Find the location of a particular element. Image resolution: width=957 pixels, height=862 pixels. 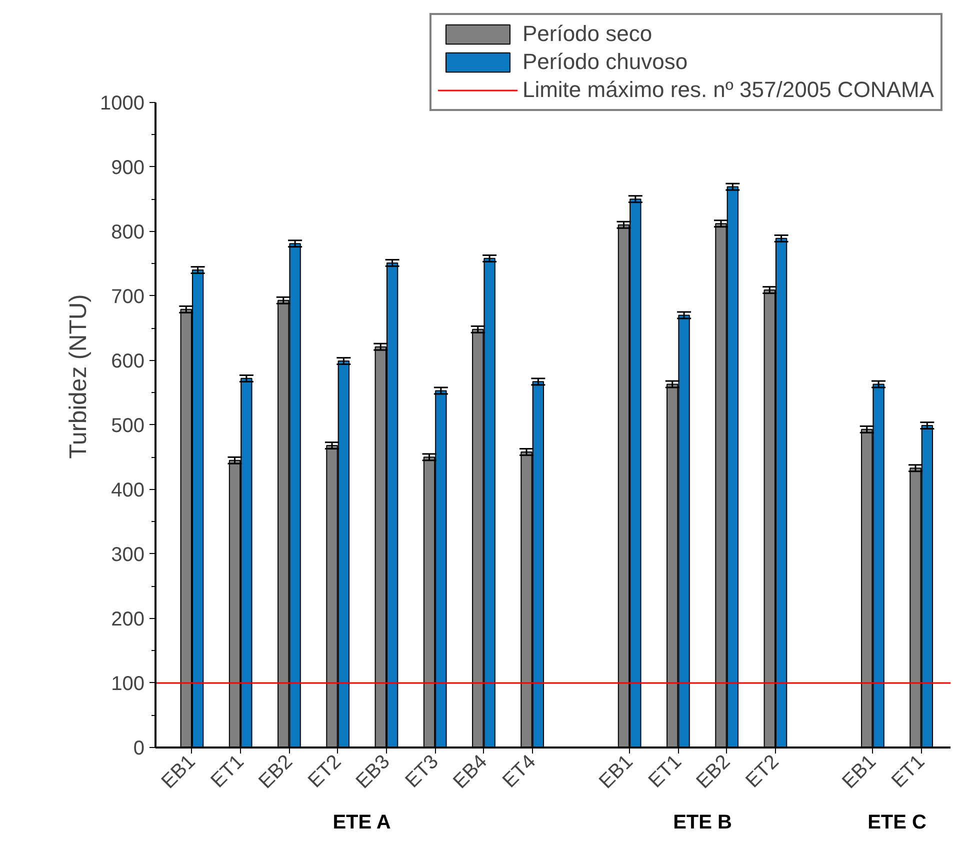

y-tick-label: 400 is located at coordinates (128, 490).